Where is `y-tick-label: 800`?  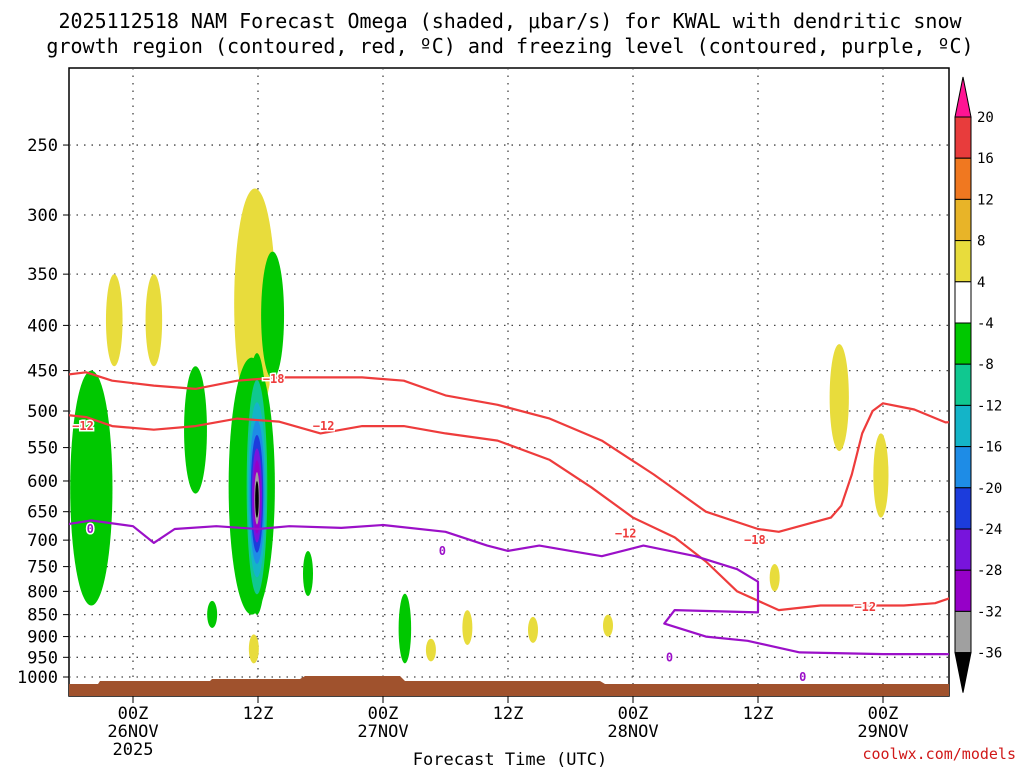
y-tick-label: 800 is located at coordinates (42, 592).